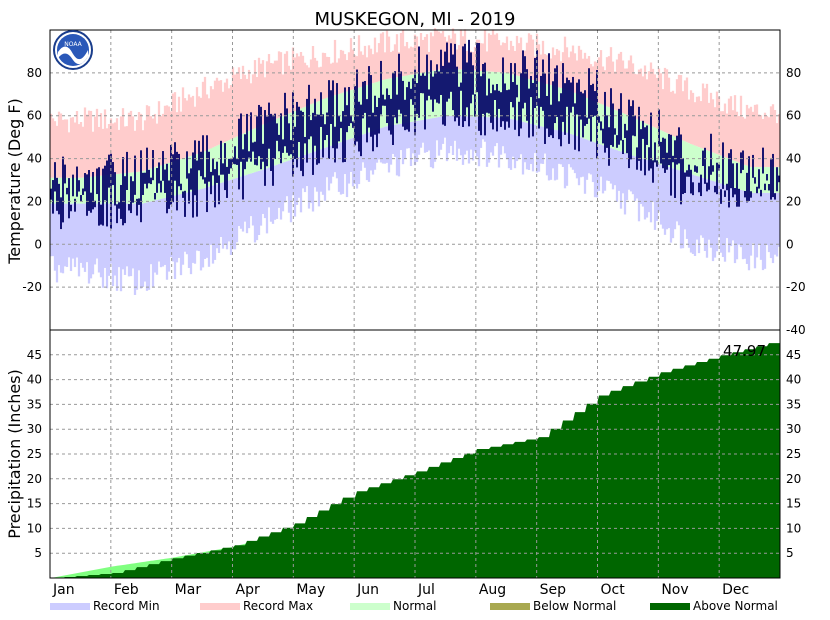 The width and height of the screenshot is (830, 620). I want to click on precip-y-tick-label-right: 10, so click(793, 528).